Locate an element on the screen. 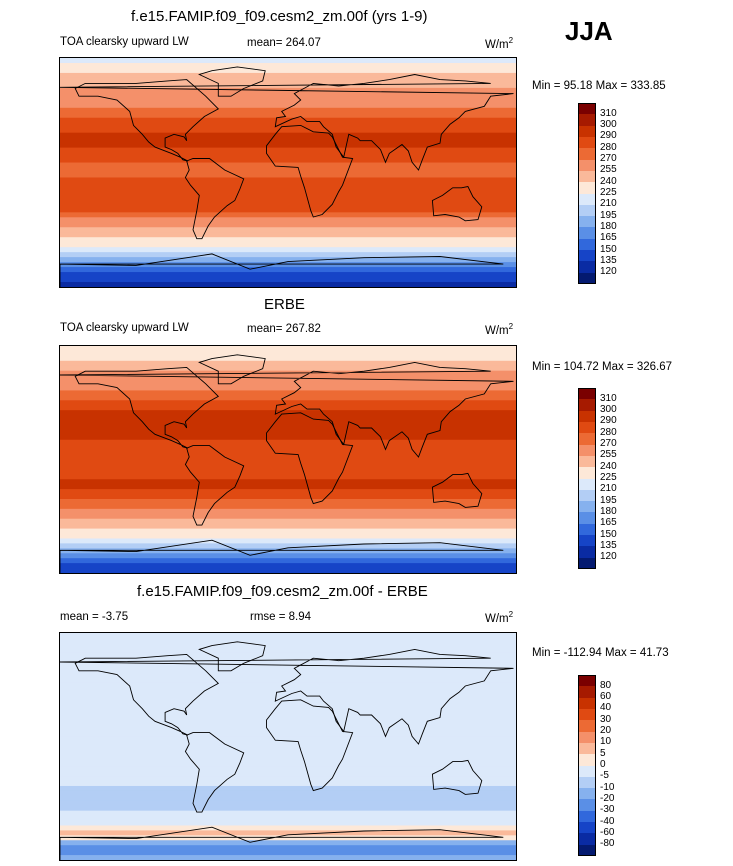 The image size is (733, 866). colorbar-tick-label: 300 is located at coordinates (608, 410).